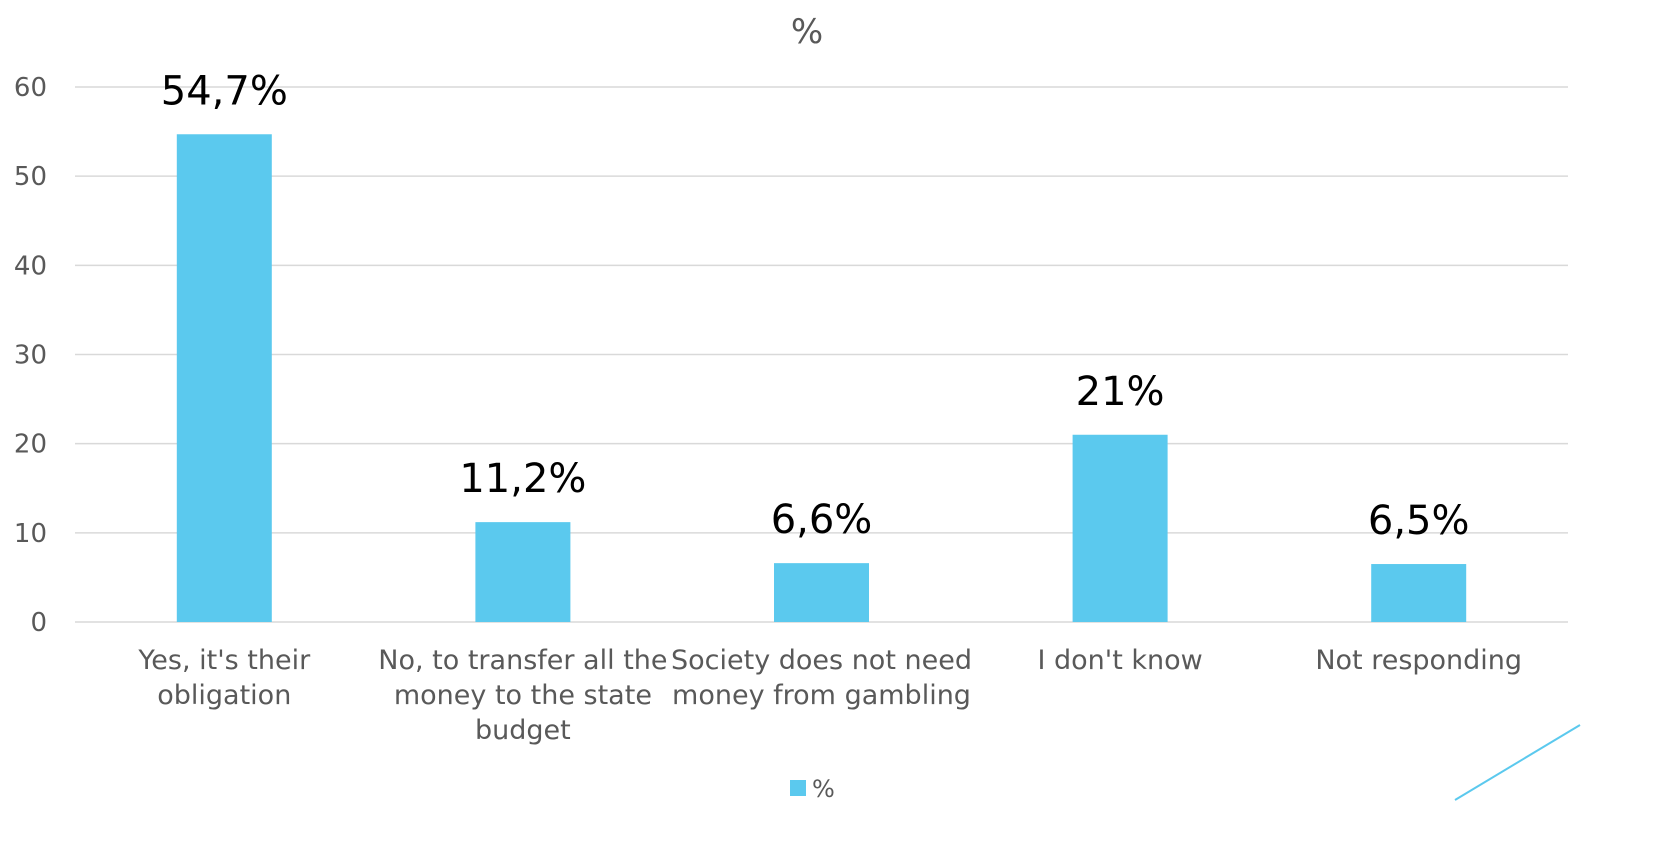 The height and width of the screenshot is (848, 1660). What do you see at coordinates (1119, 660) in the screenshot?
I see `category-label: I don't know` at bounding box center [1119, 660].